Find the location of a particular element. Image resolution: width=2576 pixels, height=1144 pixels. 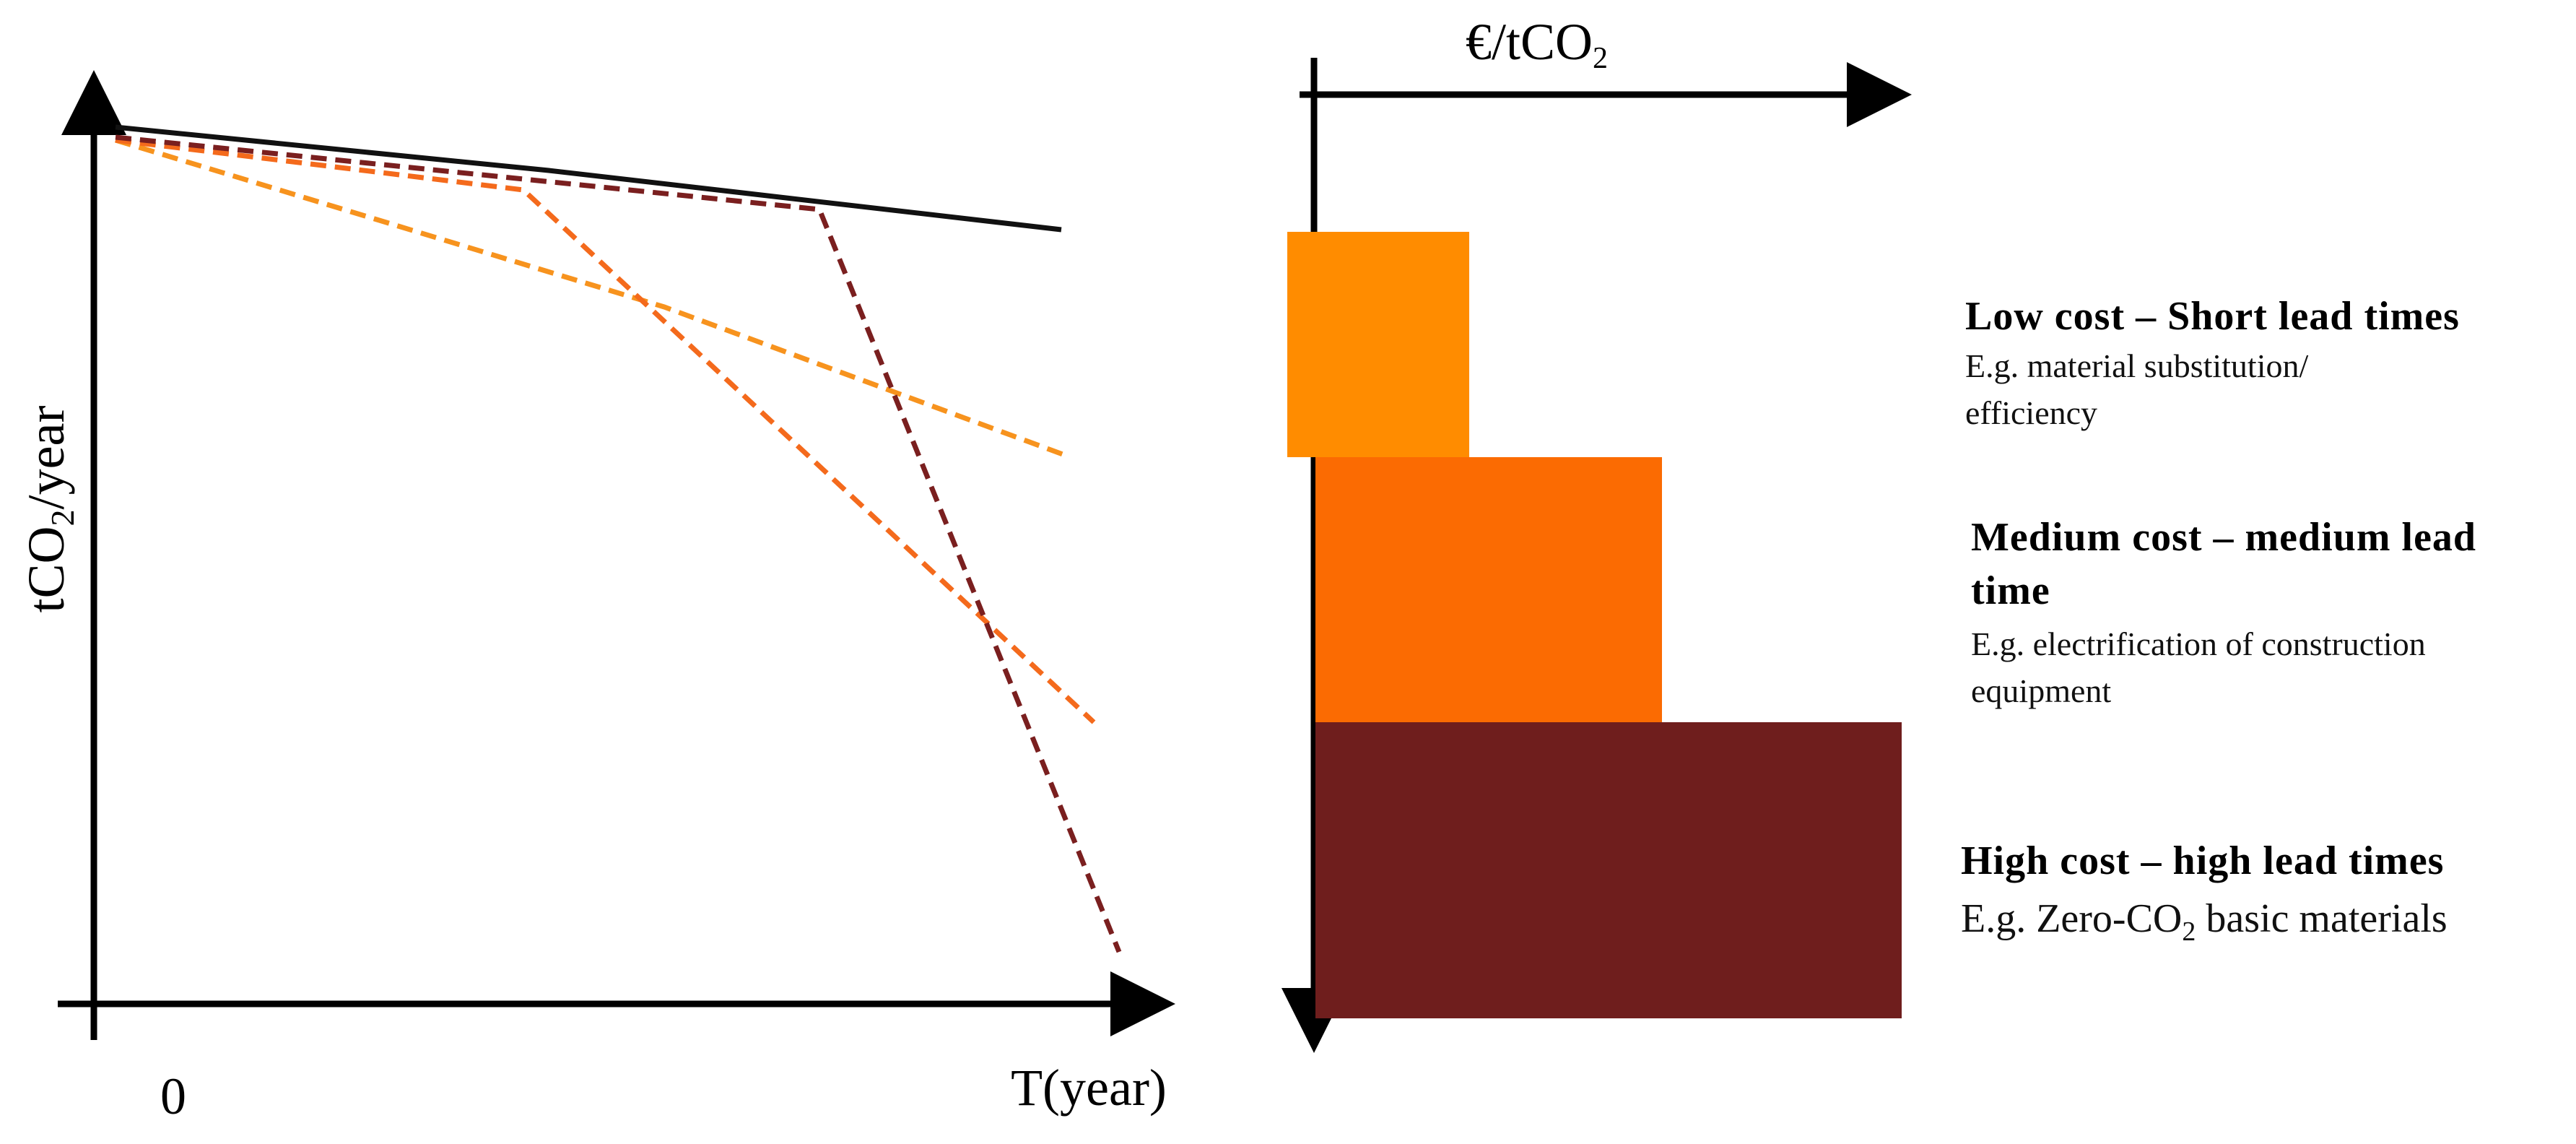

y-axis-label: tCO2/year is located at coordinates (49, 509).